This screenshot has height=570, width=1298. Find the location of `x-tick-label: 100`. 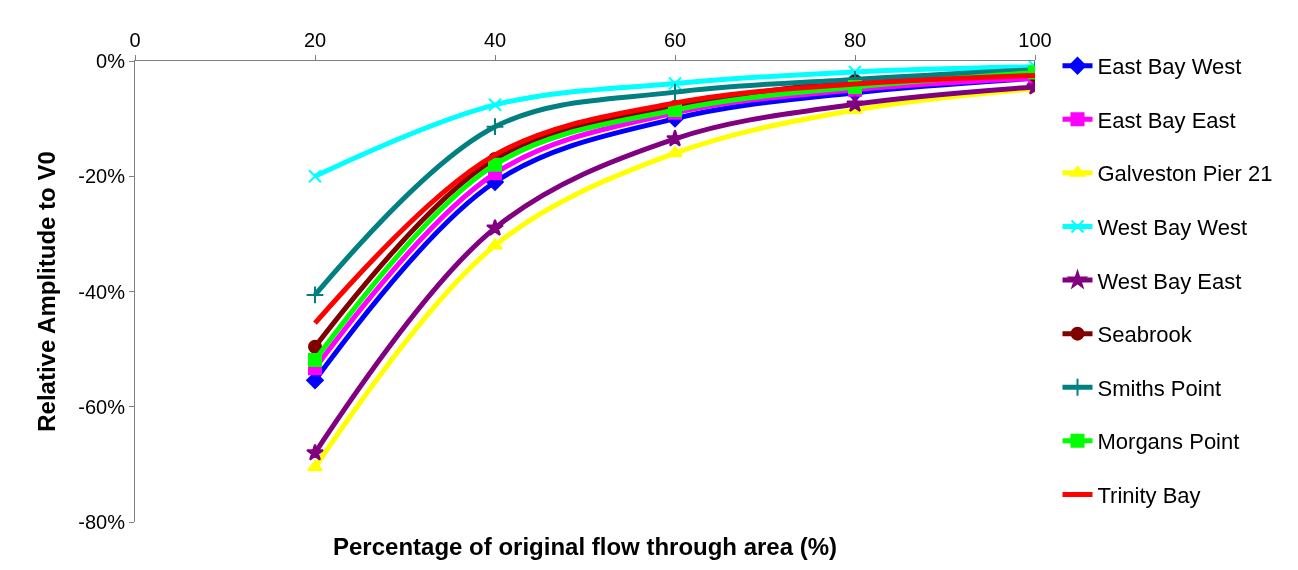

x-tick-label: 100 is located at coordinates (1035, 40).